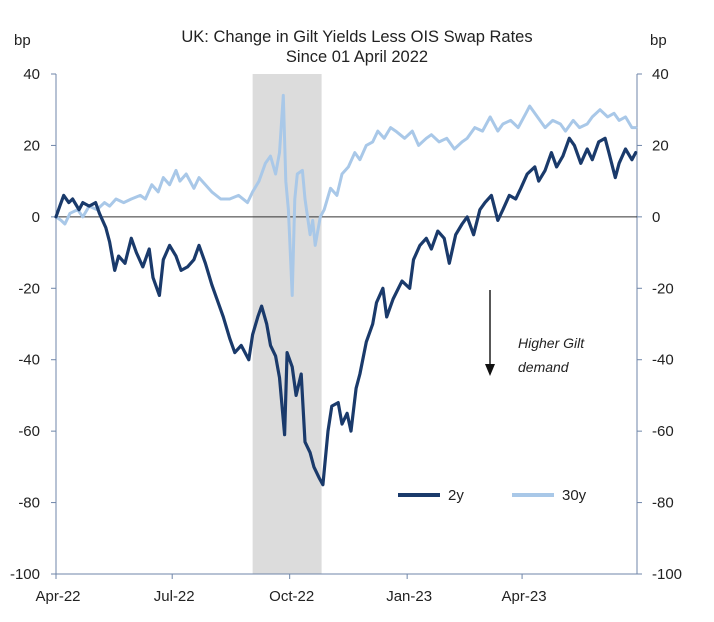  Describe the element at coordinates (663, 288) in the screenshot. I see `y-tick-right-label: -20` at that location.